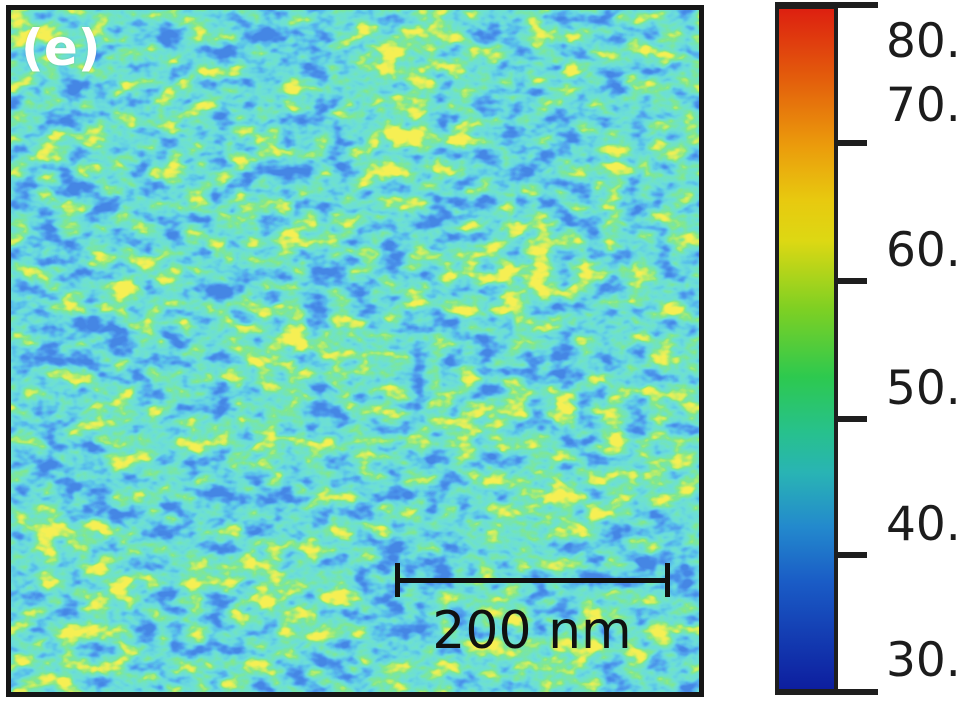  What do you see at coordinates (667, 580) in the screenshot?
I see `scale-bar-right-cap` at bounding box center [667, 580].